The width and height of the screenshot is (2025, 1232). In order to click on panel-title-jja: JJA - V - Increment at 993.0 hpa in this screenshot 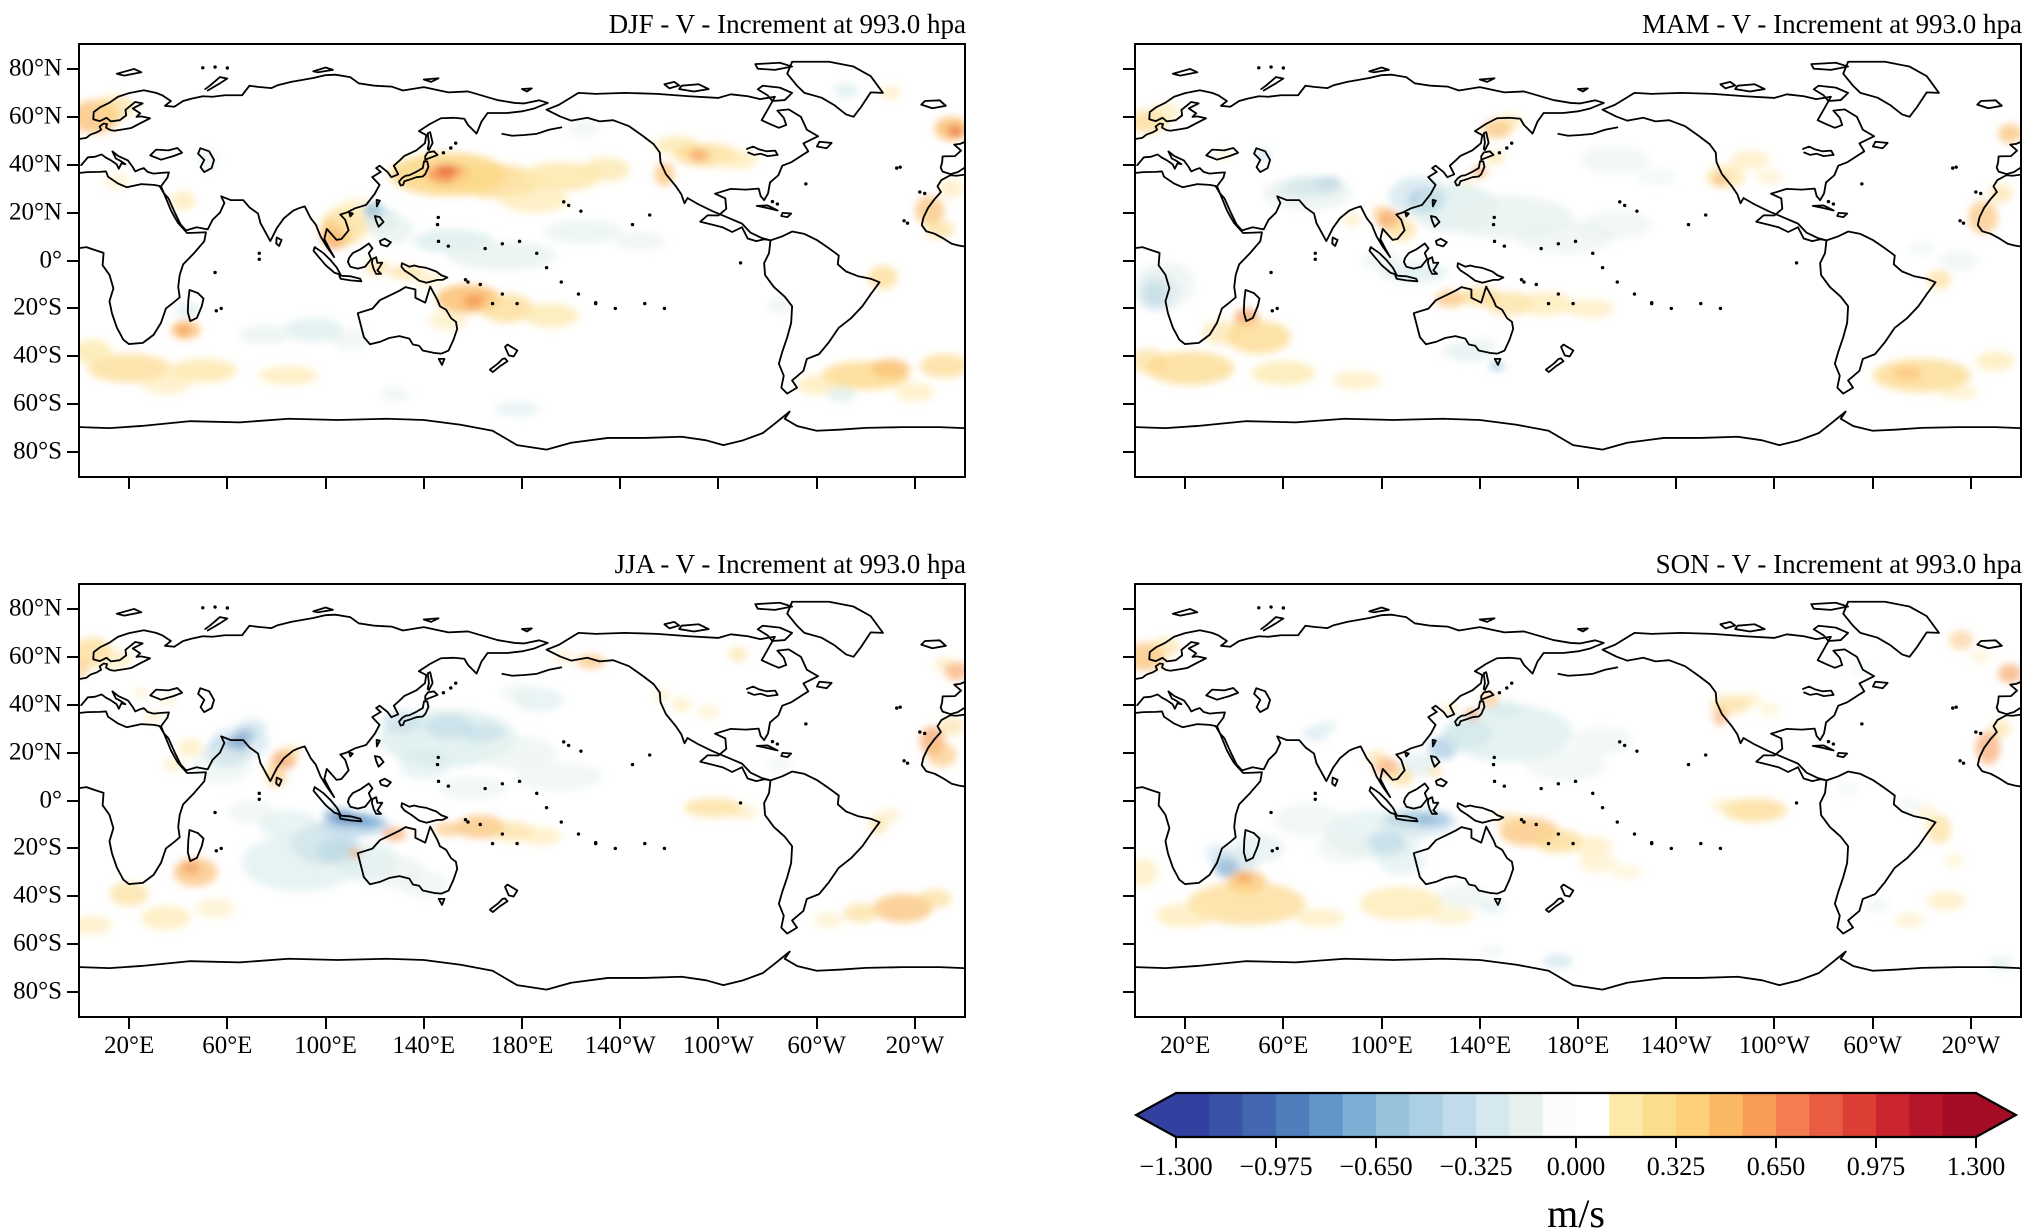, I will do `click(790, 564)`.